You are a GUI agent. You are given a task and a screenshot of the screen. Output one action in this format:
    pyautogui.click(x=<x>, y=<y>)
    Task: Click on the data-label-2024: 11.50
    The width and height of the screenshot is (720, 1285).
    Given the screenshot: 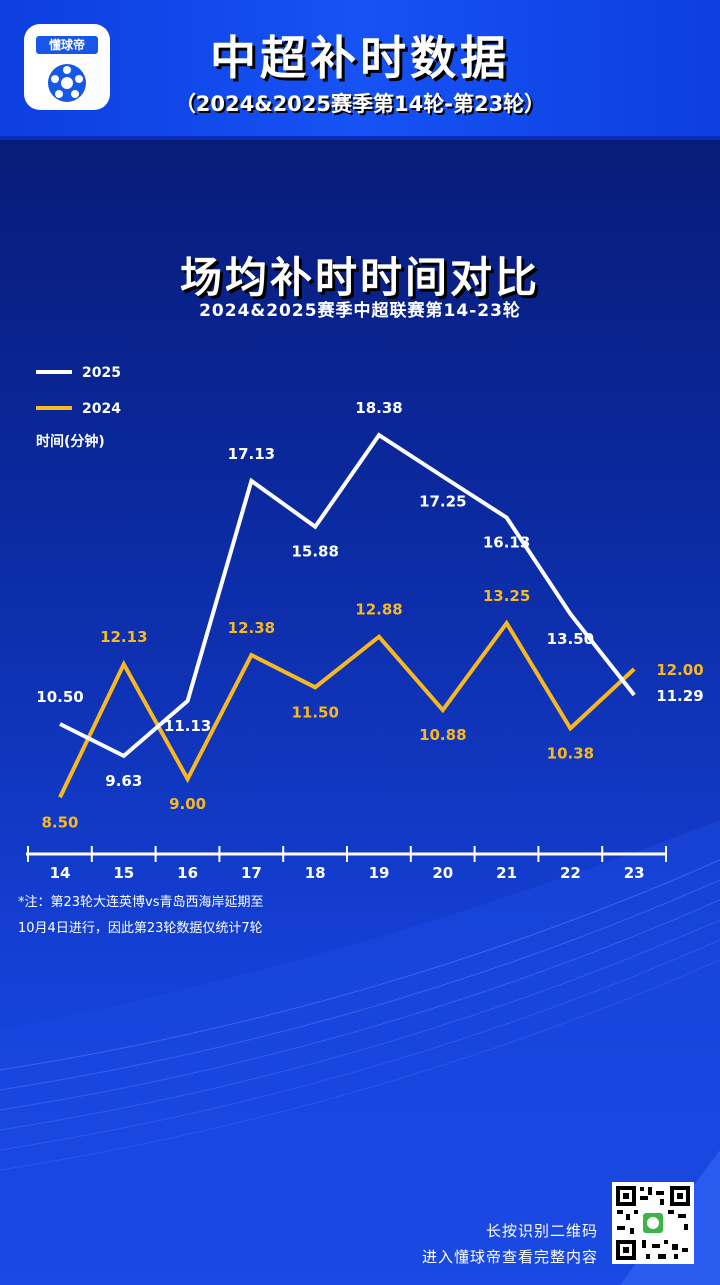 What is the action you would take?
    pyautogui.click(x=314, y=712)
    